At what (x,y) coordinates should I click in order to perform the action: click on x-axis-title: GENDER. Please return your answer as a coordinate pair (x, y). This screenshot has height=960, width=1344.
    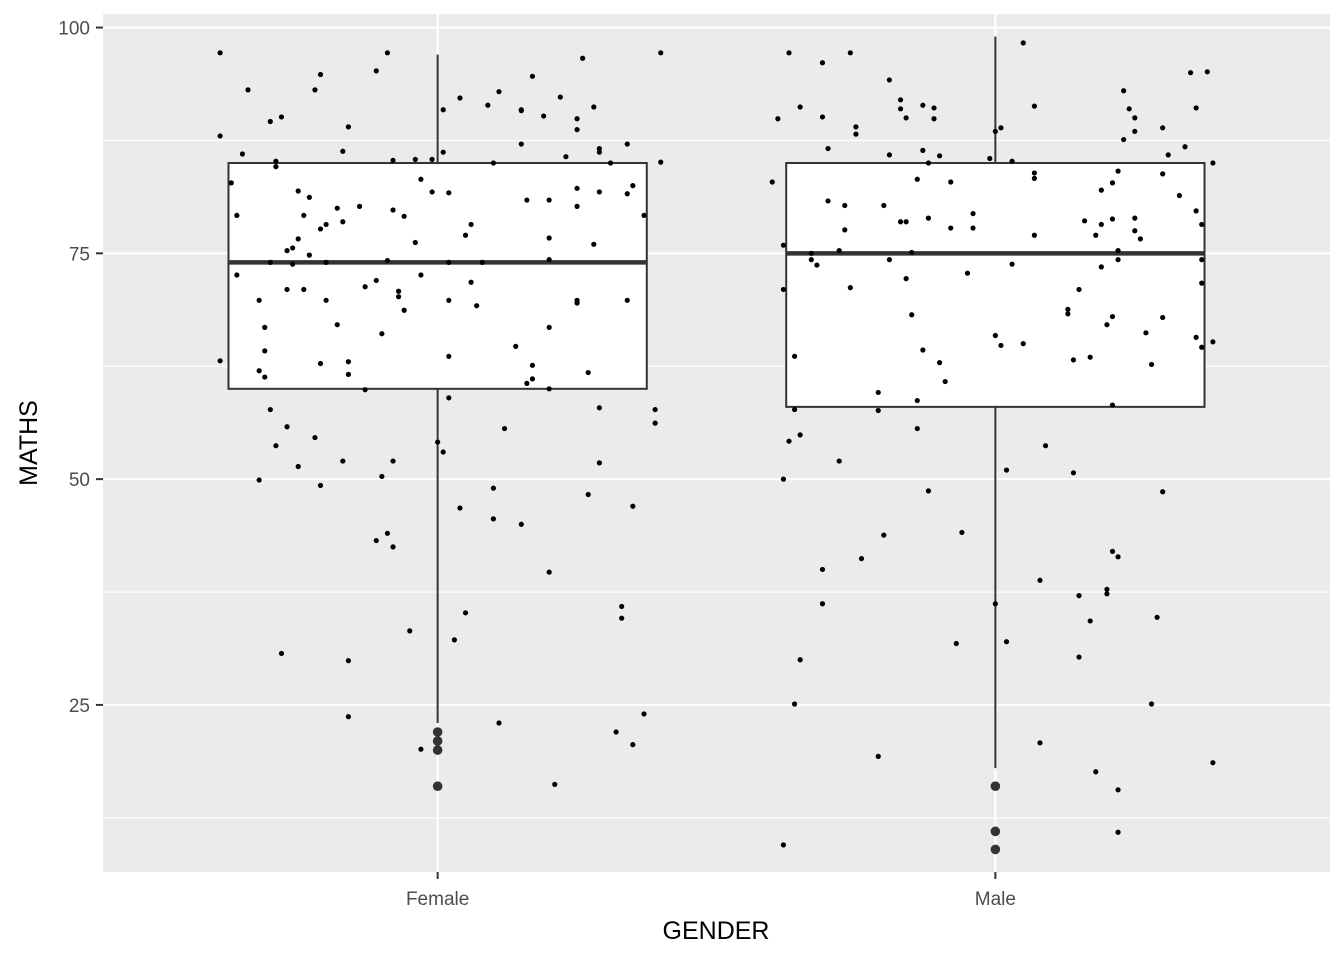
    Looking at the image, I should click on (716, 931).